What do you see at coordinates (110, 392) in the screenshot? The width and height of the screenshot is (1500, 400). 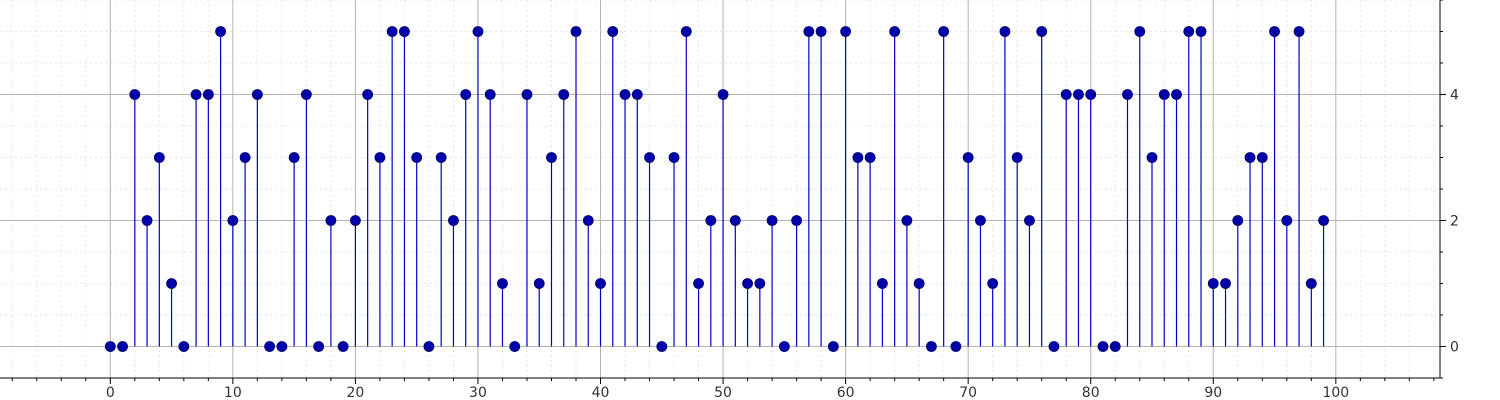 I see `x-tick-label: 0` at bounding box center [110, 392].